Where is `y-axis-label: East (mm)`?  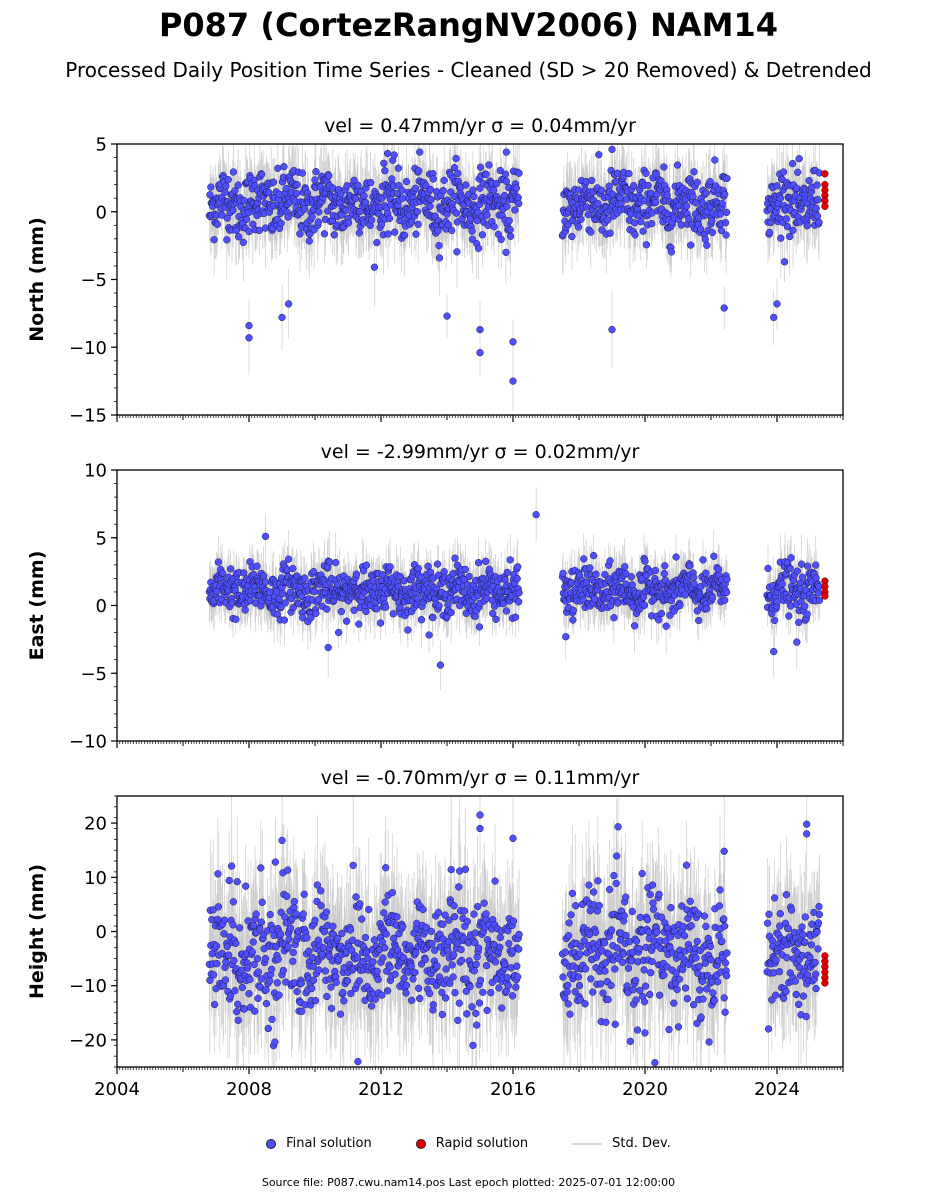 y-axis-label: East (mm) is located at coordinates (37, 606).